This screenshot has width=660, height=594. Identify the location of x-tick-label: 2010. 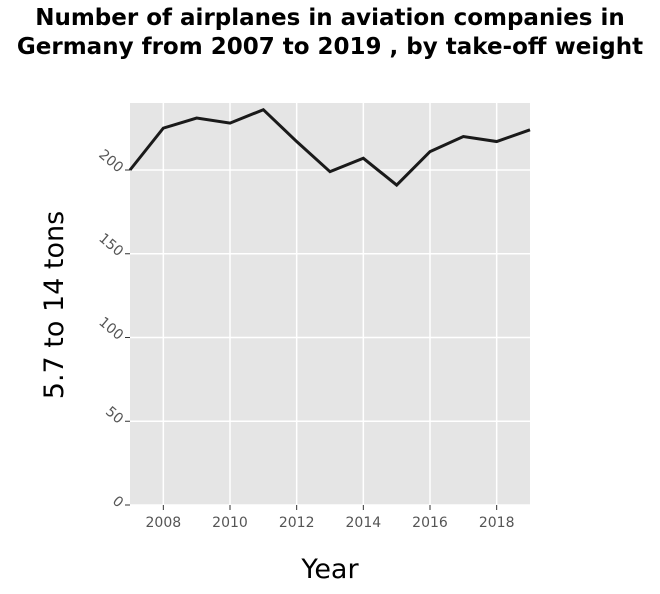
(230, 523).